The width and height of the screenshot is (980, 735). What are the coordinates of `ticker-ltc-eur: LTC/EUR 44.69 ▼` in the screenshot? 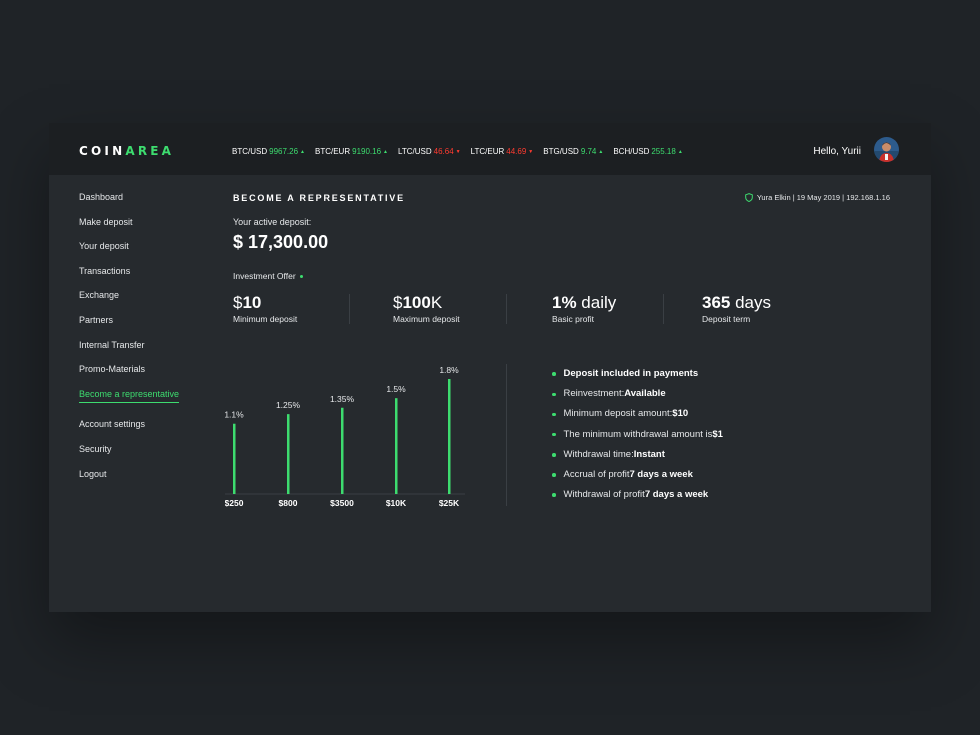 It's located at (502, 151).